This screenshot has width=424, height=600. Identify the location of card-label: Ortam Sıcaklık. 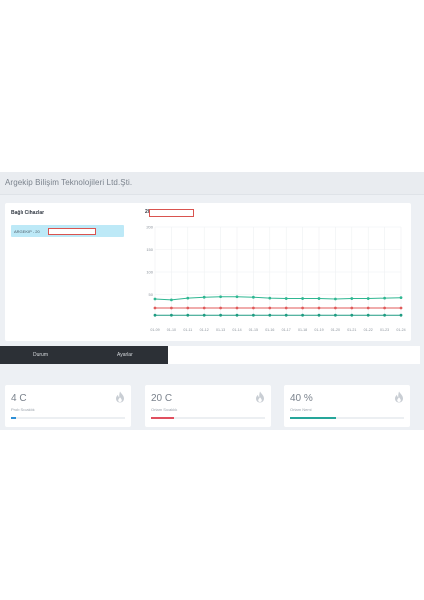
(164, 409).